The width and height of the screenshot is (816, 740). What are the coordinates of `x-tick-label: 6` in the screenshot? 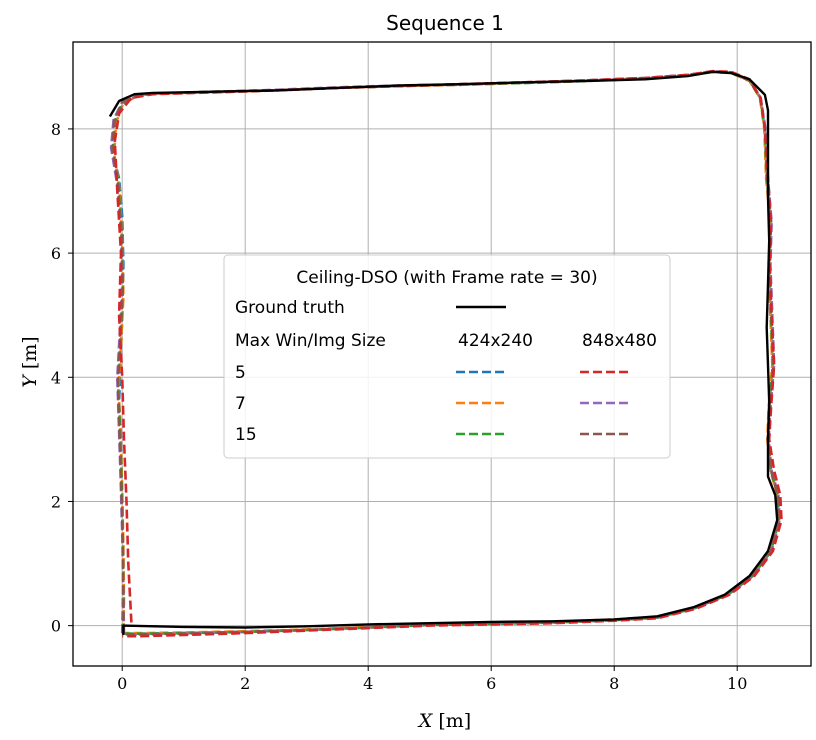 It's located at (491, 683).